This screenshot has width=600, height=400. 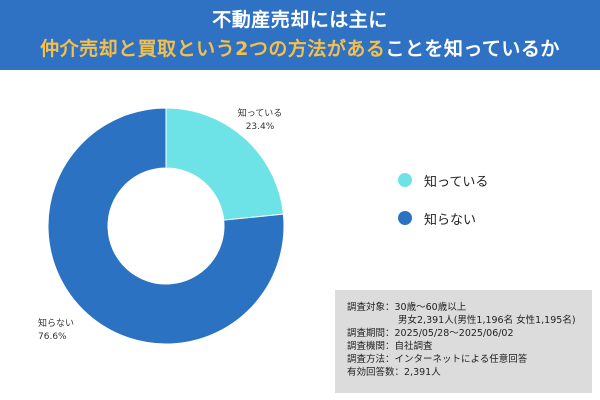 What do you see at coordinates (422, 372) in the screenshot?
I see `survey-responses-value: 2,391人` at bounding box center [422, 372].